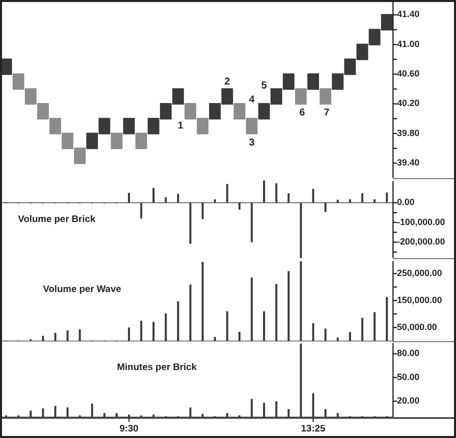 The width and height of the screenshot is (456, 438). Describe the element at coordinates (408, 353) in the screenshot. I see `y-tick-label: 80.00` at that location.